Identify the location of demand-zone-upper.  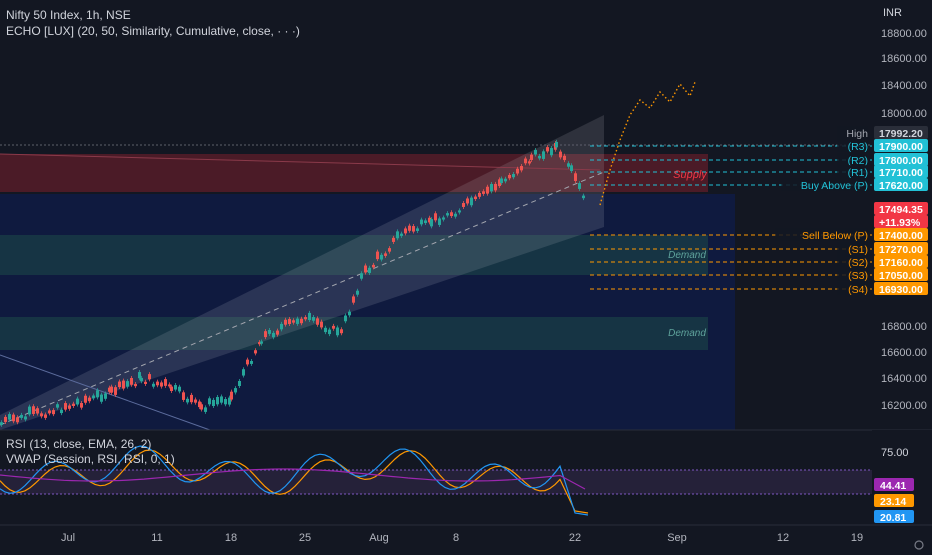
(354, 255).